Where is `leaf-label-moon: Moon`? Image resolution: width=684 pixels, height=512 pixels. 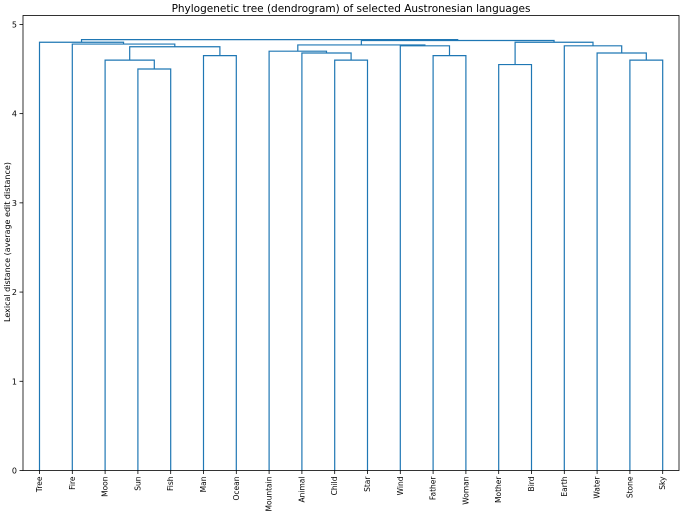
leaf-label-moon: Moon is located at coordinates (105, 486).